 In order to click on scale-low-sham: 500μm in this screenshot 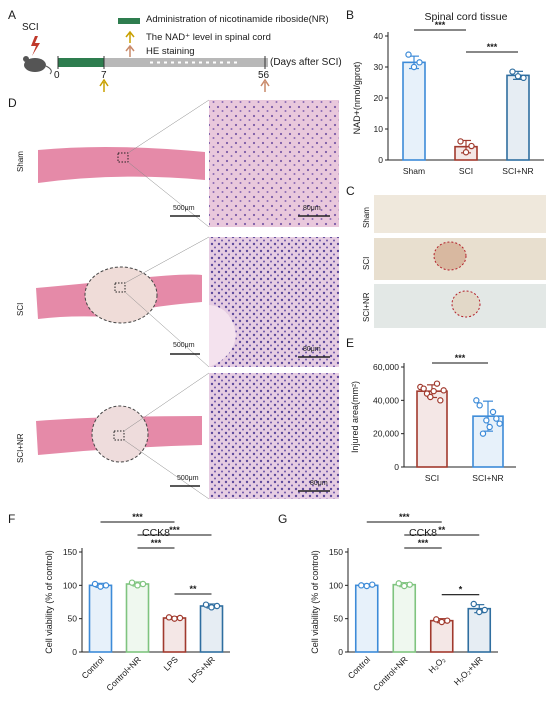, I will do `click(184, 208)`.